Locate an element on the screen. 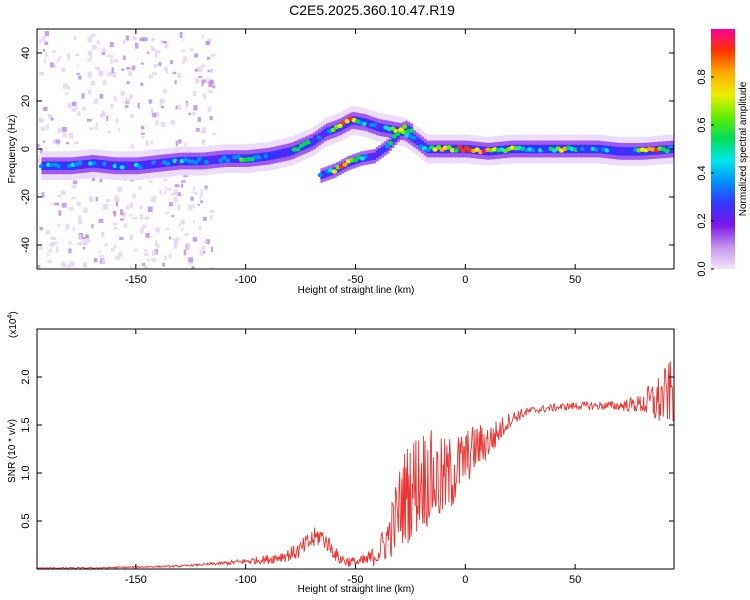 The height and width of the screenshot is (600, 750). snr-x-tick-label: -50 is located at coordinates (356, 580).